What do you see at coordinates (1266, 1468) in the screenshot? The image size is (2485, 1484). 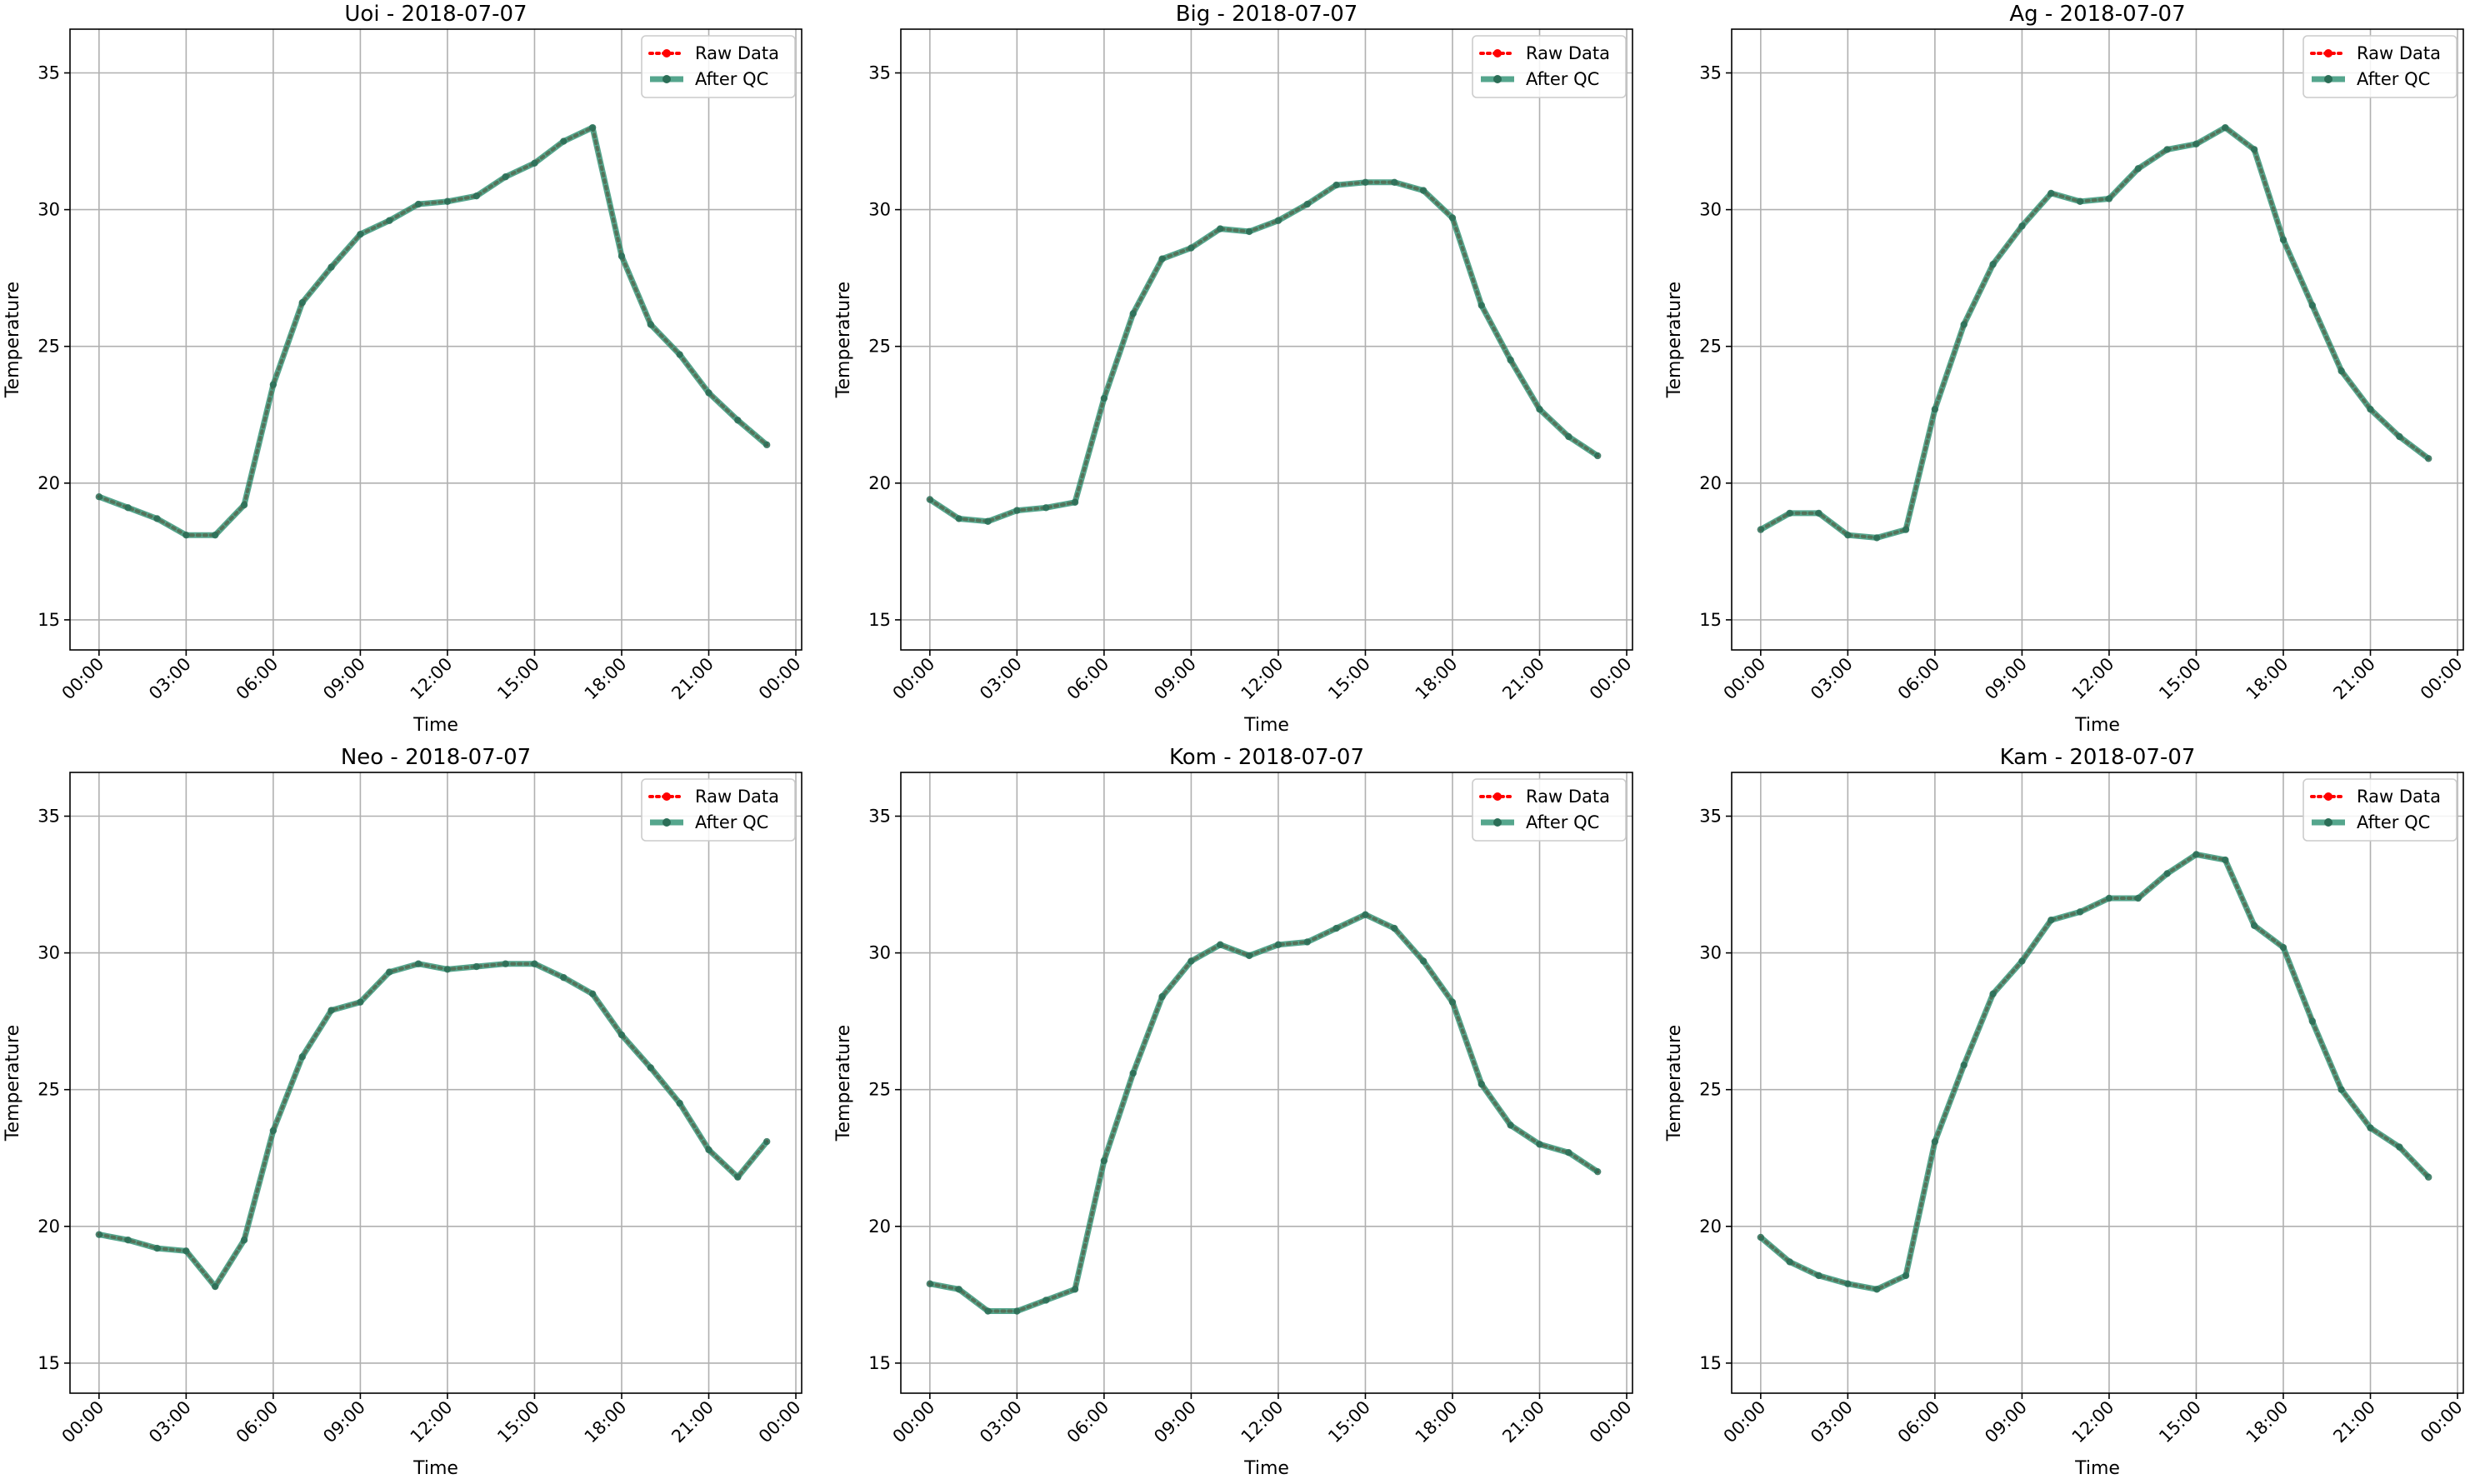 I see `x-axis-label: Time` at bounding box center [1266, 1468].